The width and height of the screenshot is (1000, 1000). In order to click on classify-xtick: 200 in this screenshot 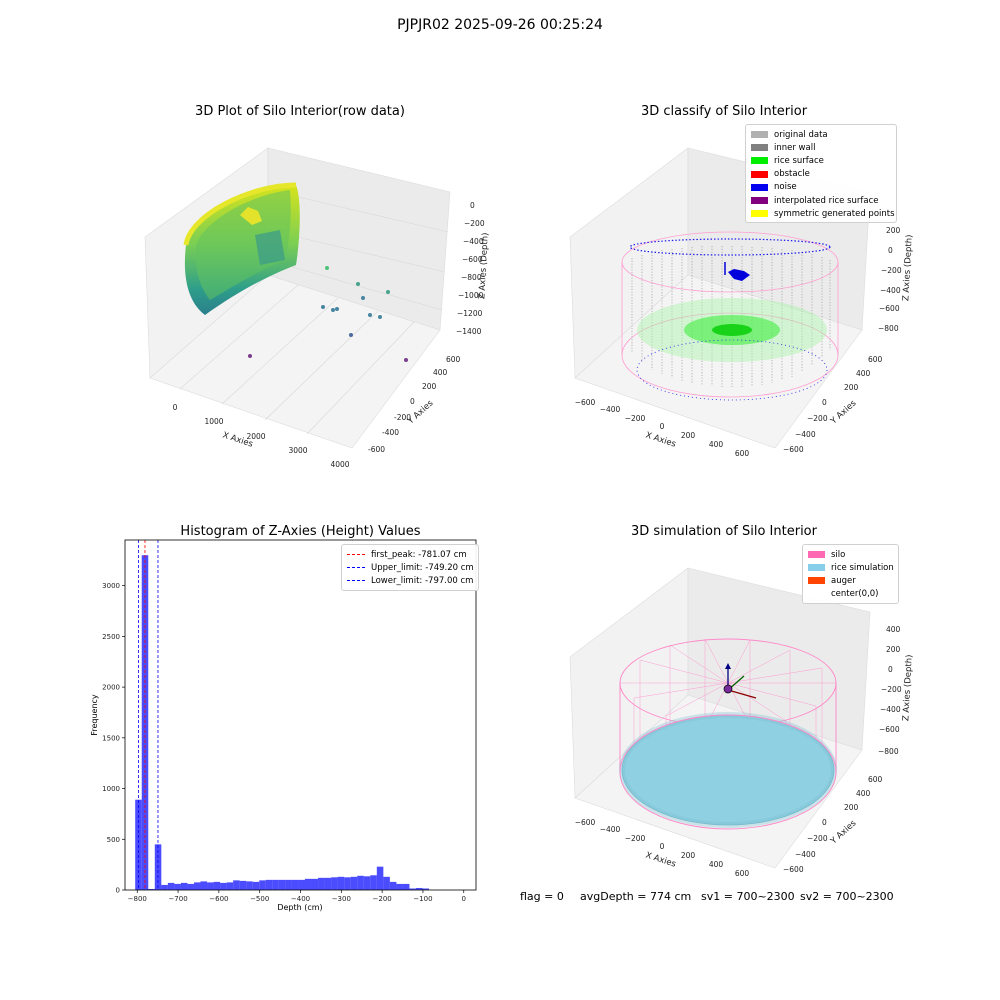, I will do `click(688, 435)`.